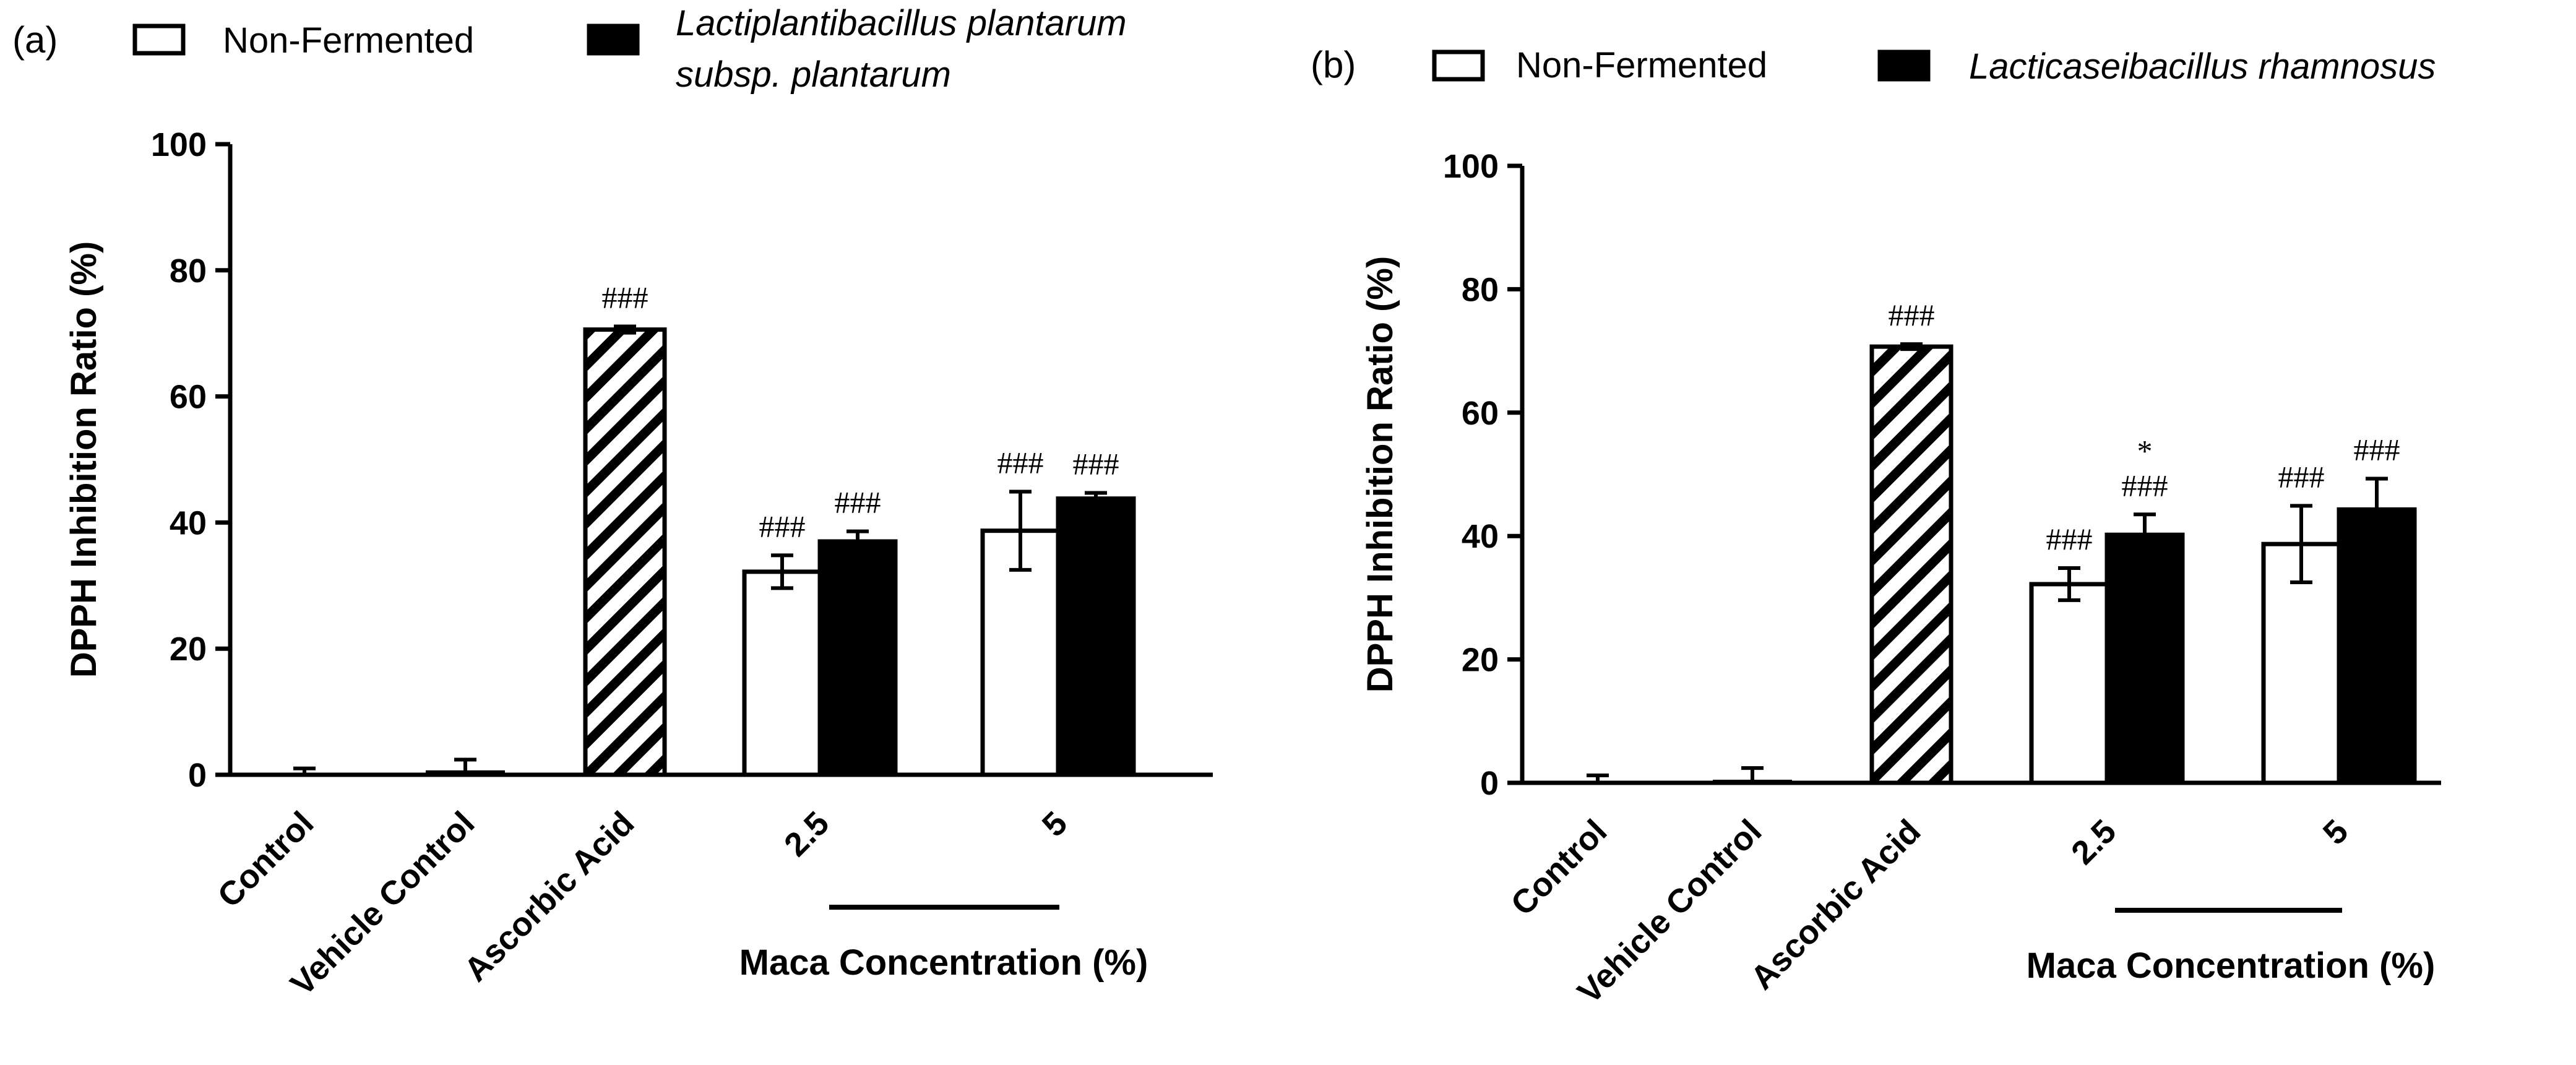  I want to click on legend-label-fermented: Lacticaseibacillus rhamnosus, so click(2202, 66).